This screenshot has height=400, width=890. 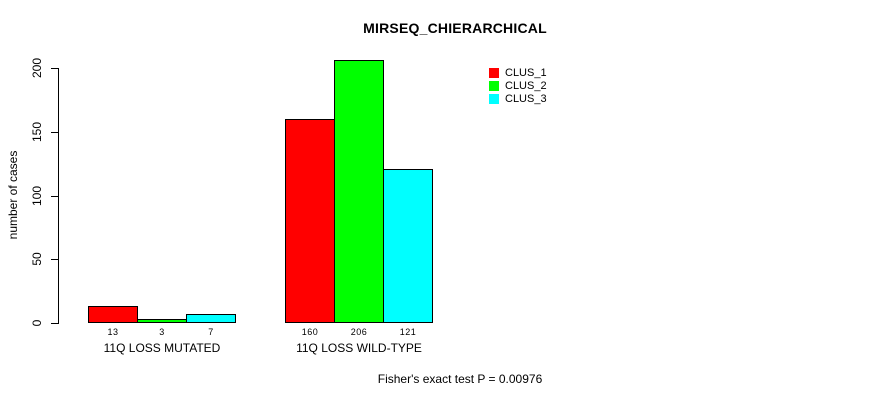 What do you see at coordinates (359, 348) in the screenshot?
I see `x-category-label: 11Q LOSS WILD-TYPE` at bounding box center [359, 348].